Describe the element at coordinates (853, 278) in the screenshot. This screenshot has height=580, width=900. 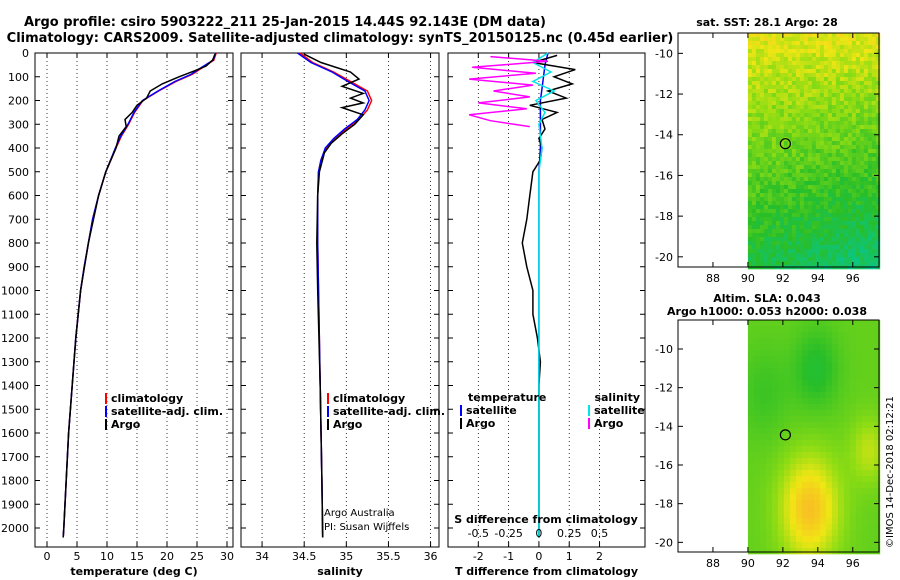
I see `x-tick-label: 96` at that location.